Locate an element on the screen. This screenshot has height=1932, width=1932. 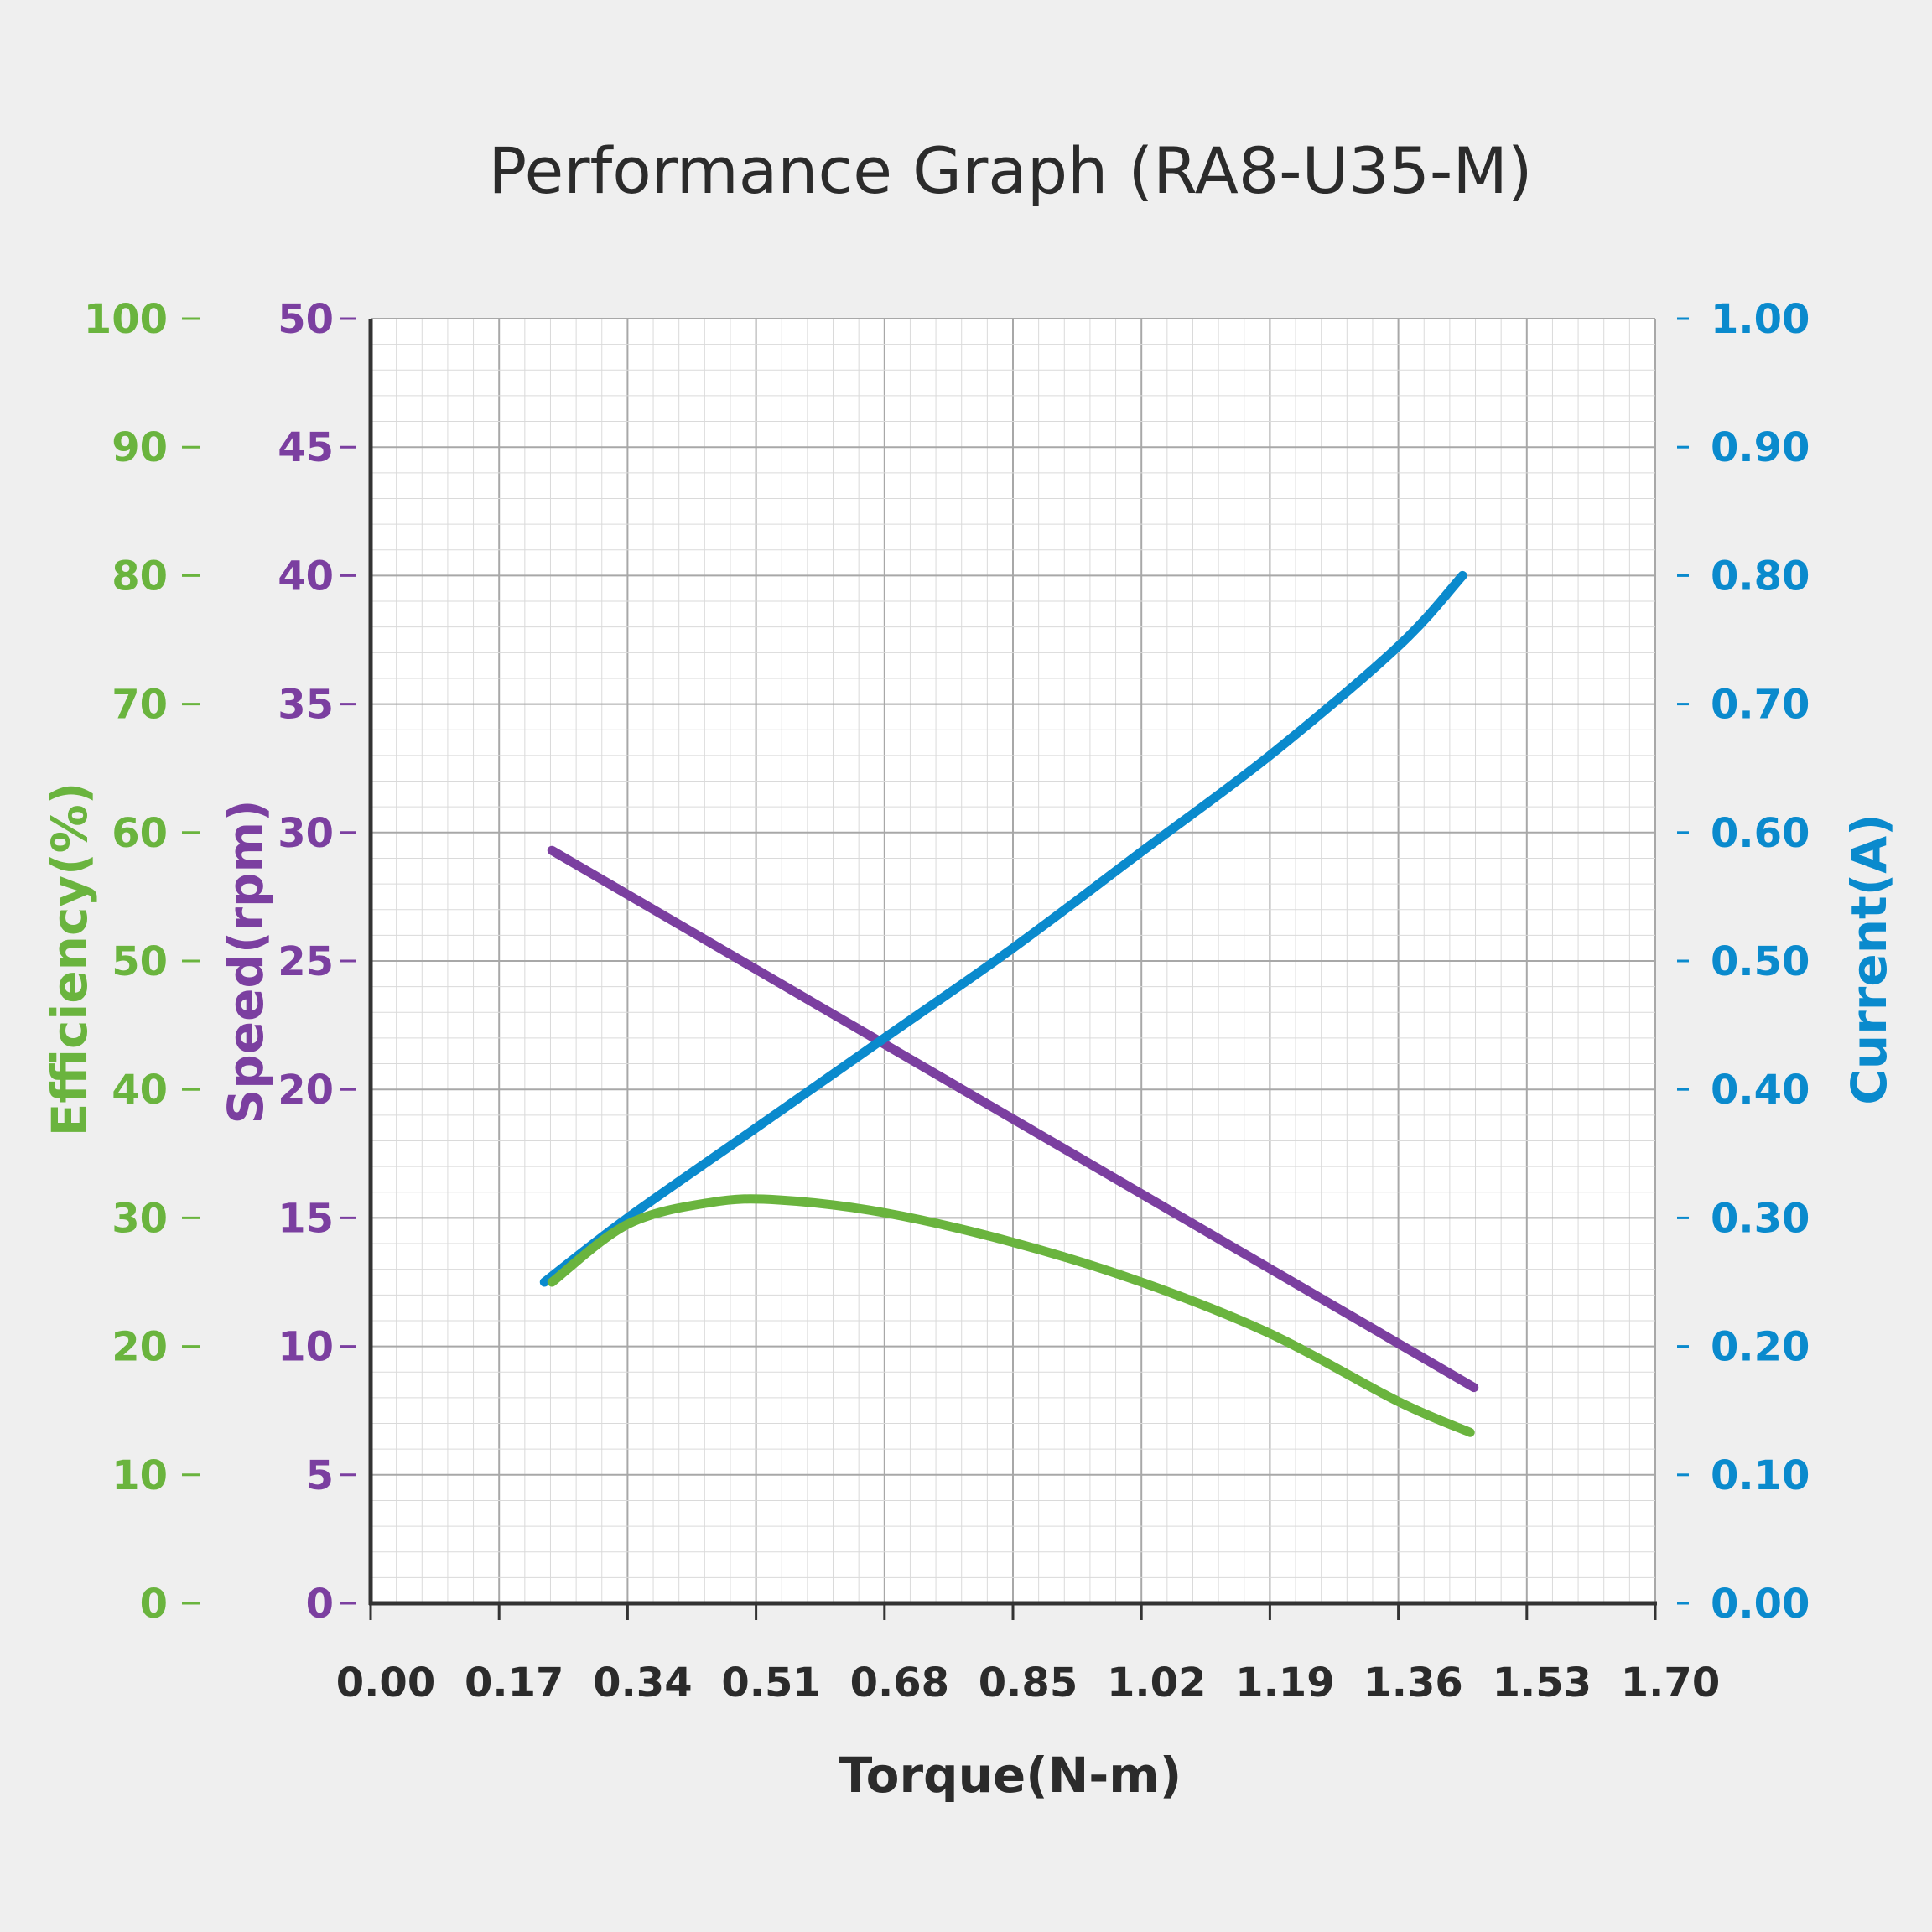
efficiency-tick-label: 60 is located at coordinates (140, 833).